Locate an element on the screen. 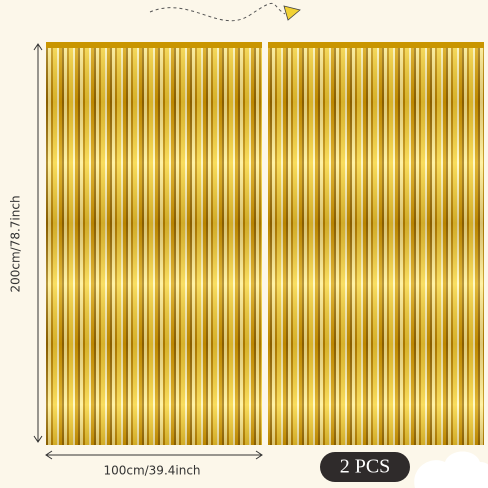  height-label: 200cm/78.7inch is located at coordinates (16, 243).